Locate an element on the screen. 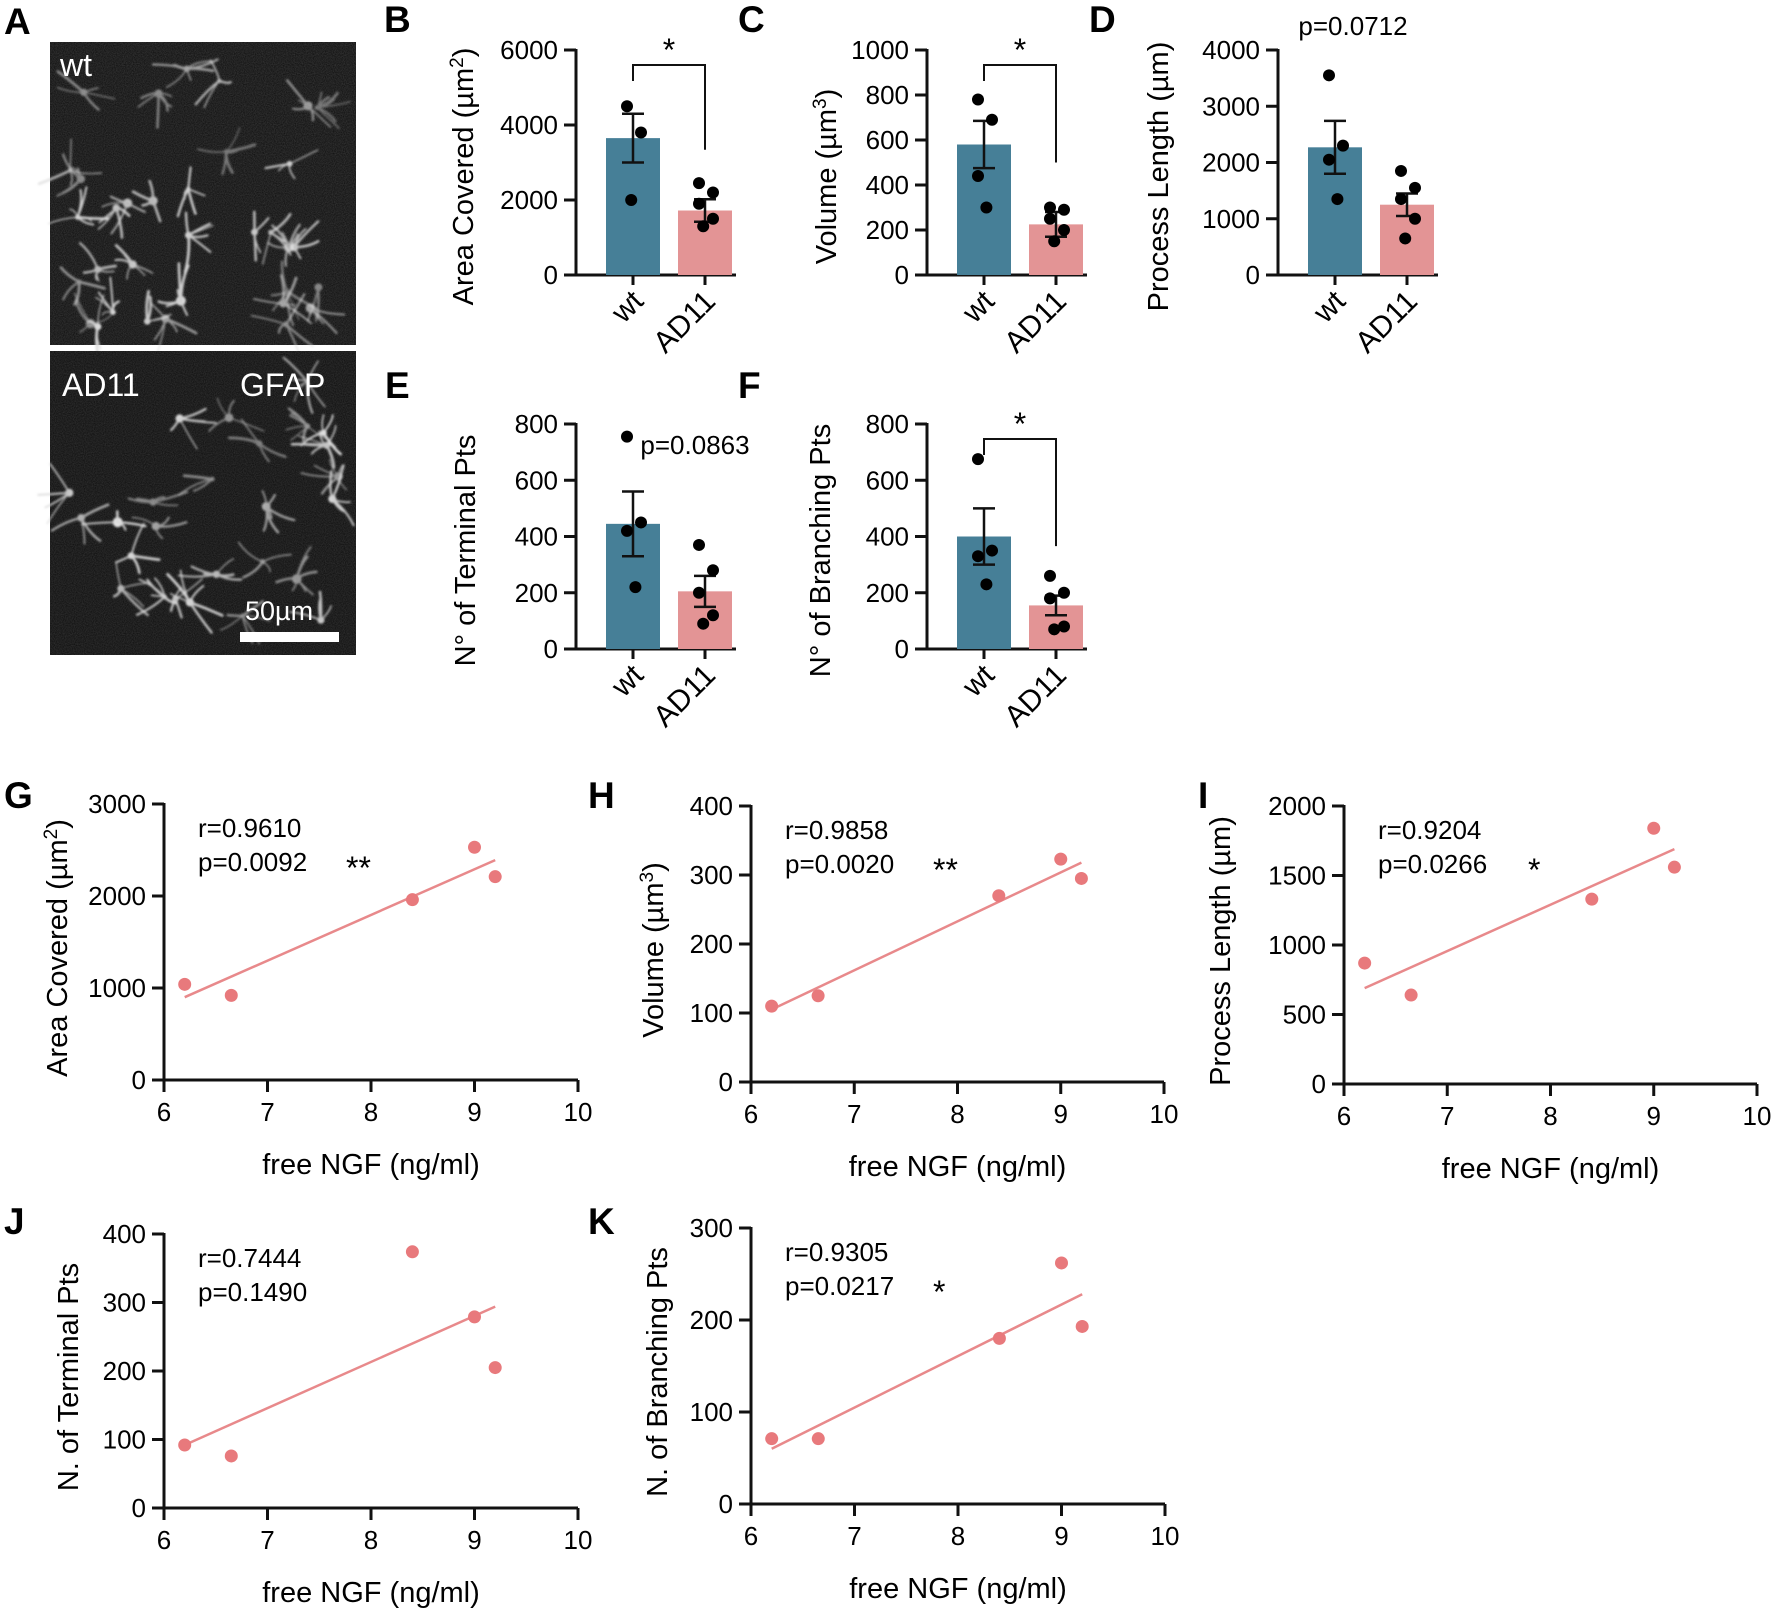 The image size is (1772, 1621). micrograph-label-ad11: AD11 is located at coordinates (101, 385).